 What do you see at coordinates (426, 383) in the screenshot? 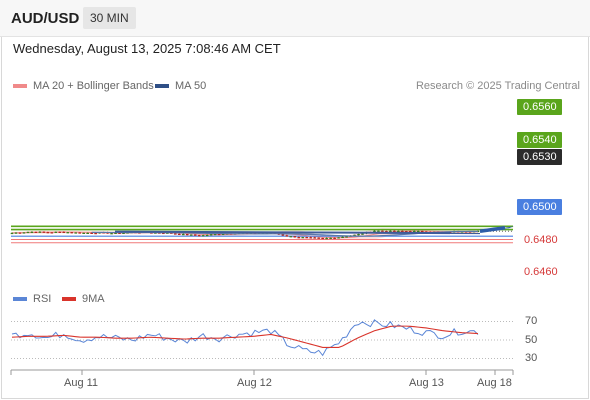
I see `x-tick-aug13: Aug 13` at bounding box center [426, 383].